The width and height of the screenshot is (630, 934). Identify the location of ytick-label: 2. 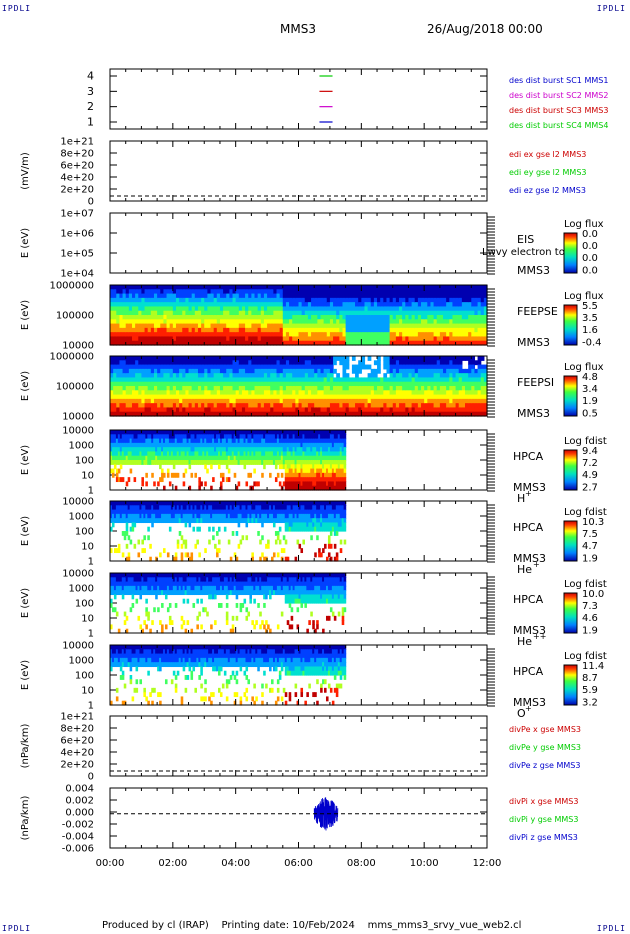
(90, 106).